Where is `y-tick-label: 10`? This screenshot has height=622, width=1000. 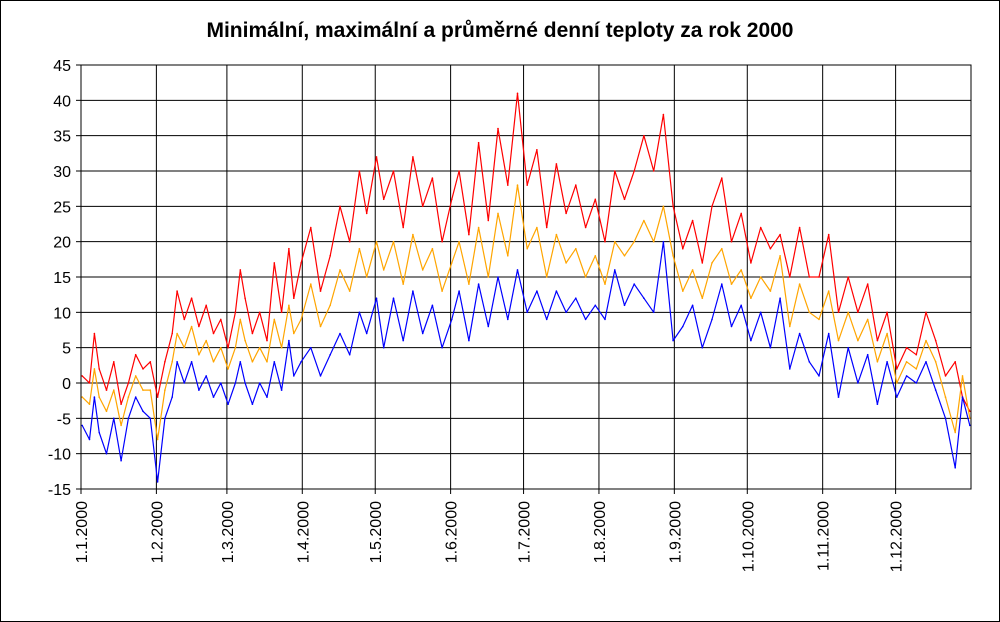
y-tick-label: 10 is located at coordinates (62, 313).